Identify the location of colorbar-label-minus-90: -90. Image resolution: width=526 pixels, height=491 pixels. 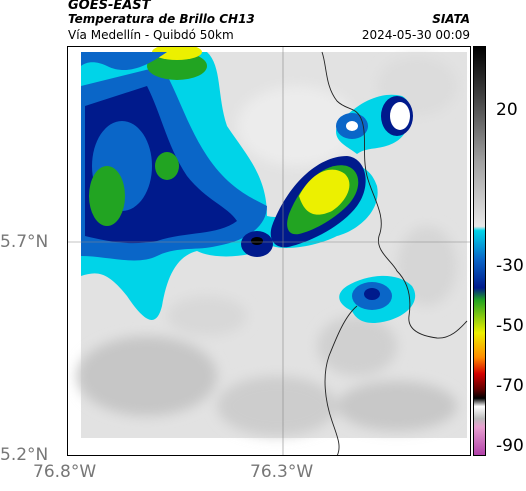
(510, 446).